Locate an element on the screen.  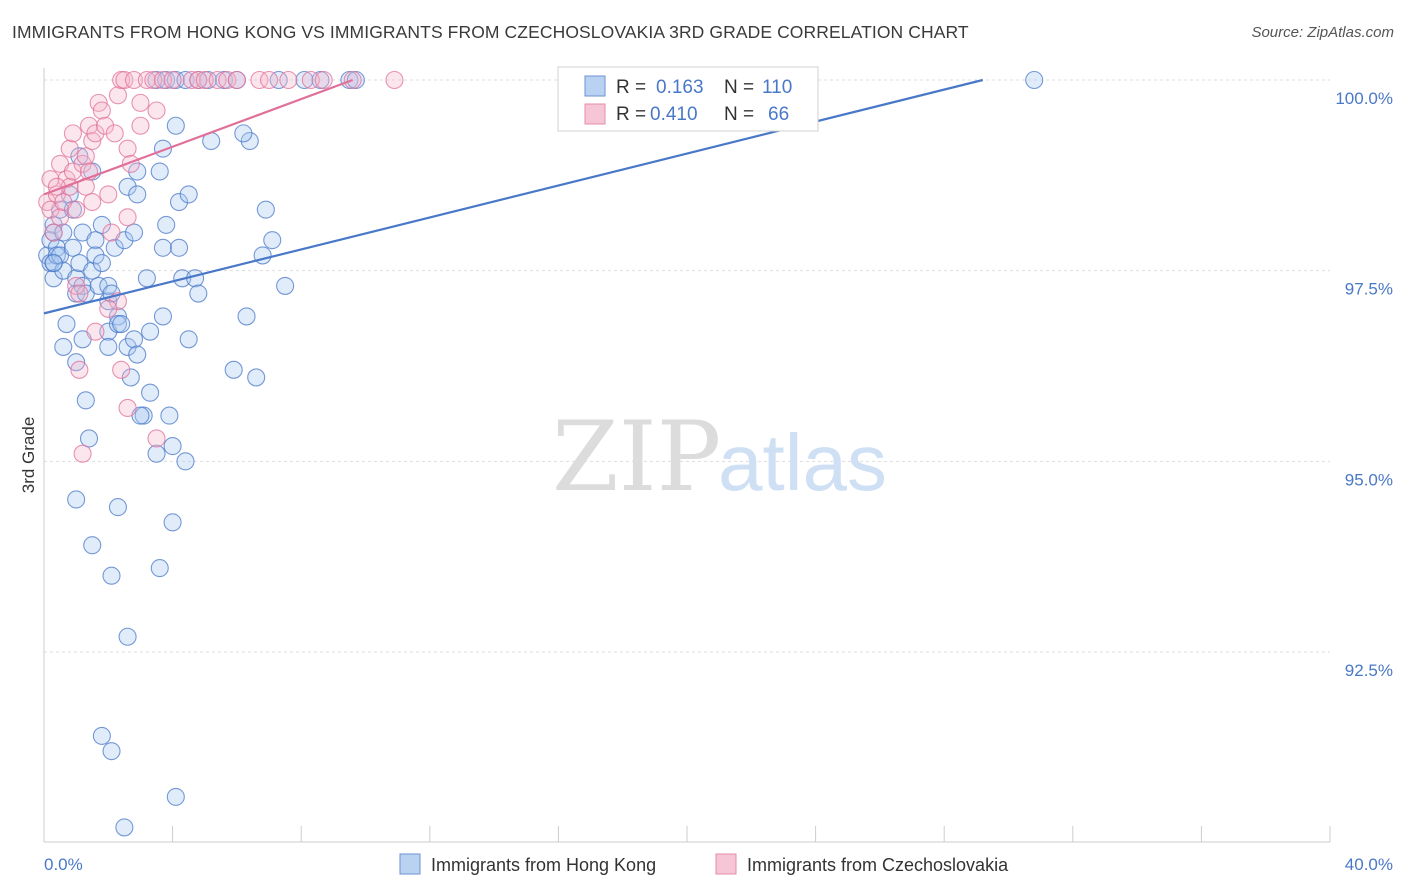
trend-line-czechoslovakia is located at coordinates (198, 137).